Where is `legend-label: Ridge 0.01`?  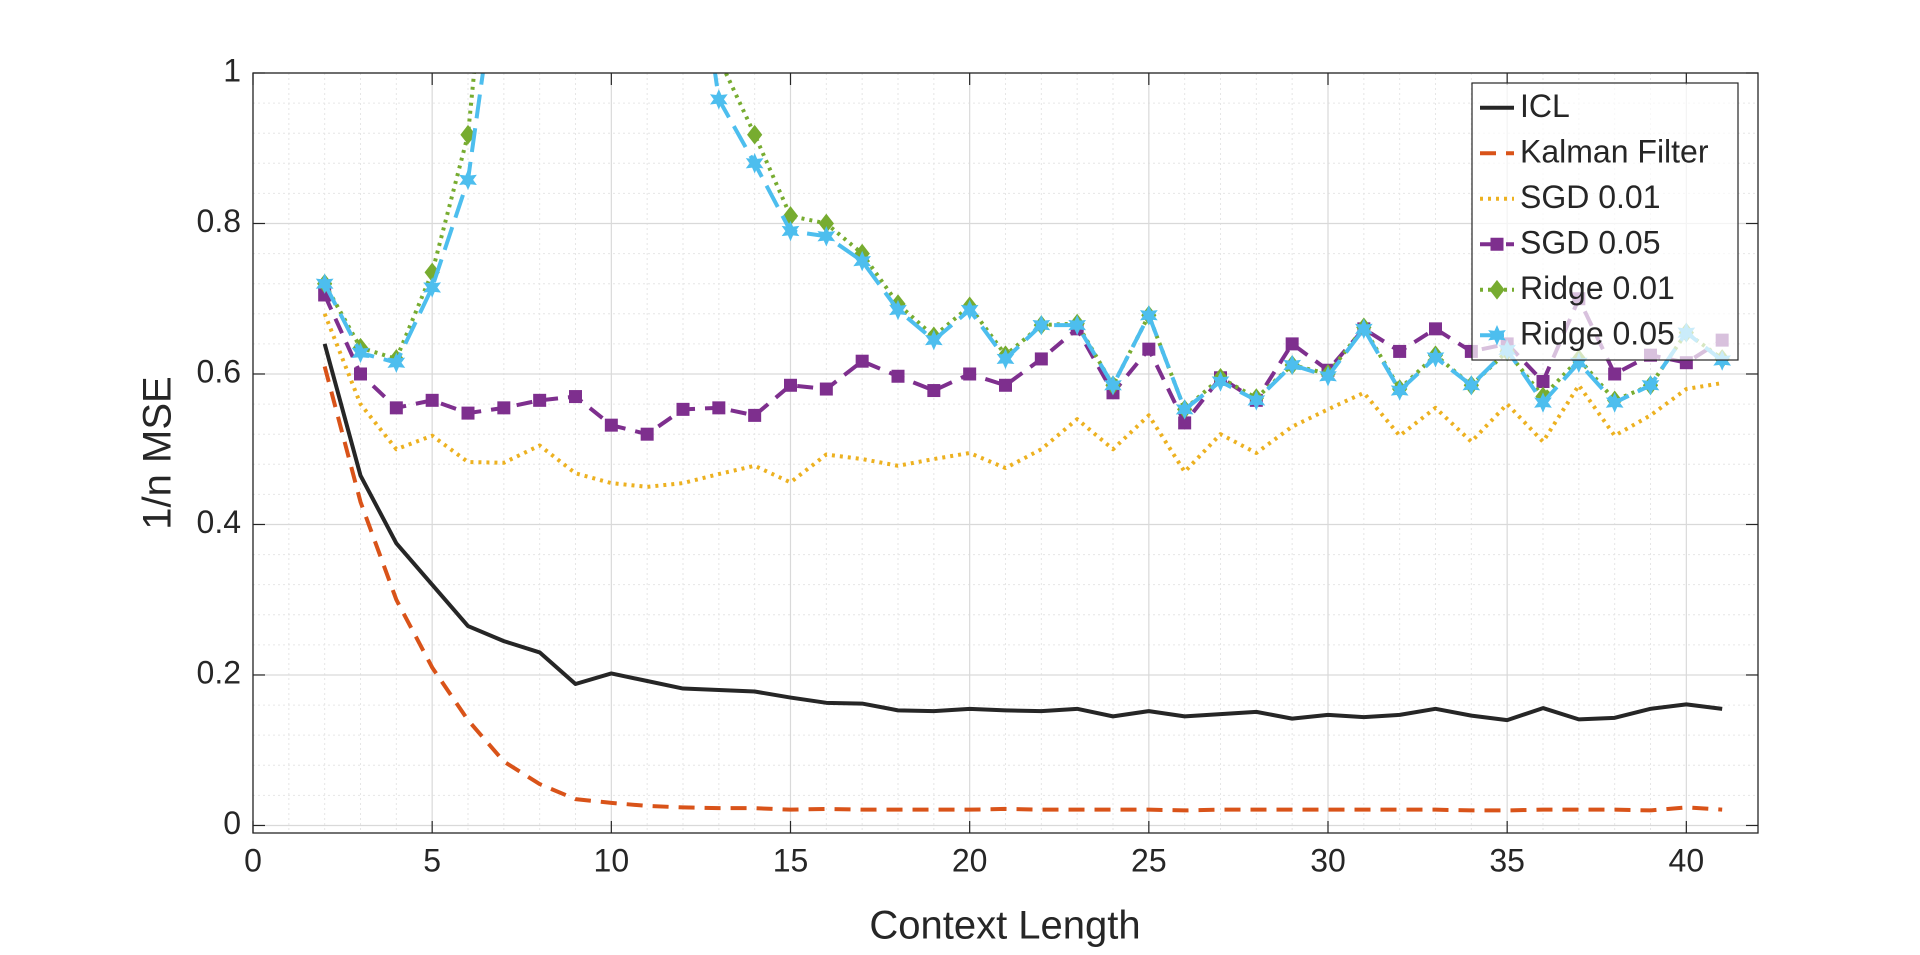 legend-label: Ridge 0.01 is located at coordinates (1597, 288).